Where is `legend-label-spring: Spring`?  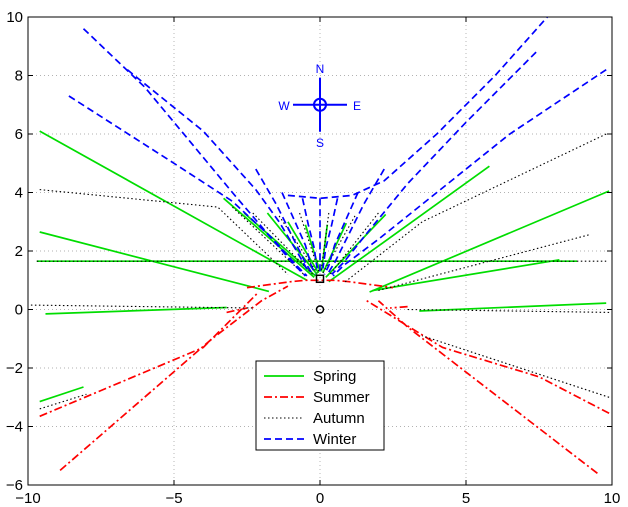
legend-label-spring: Spring is located at coordinates (334, 376).